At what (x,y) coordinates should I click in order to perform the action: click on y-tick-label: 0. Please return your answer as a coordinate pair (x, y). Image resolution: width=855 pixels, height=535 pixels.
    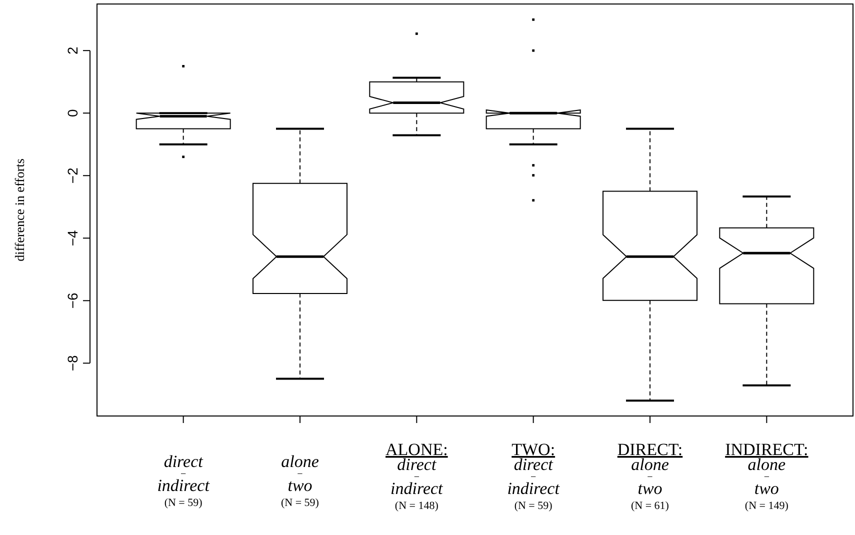
    Looking at the image, I should click on (72, 112).